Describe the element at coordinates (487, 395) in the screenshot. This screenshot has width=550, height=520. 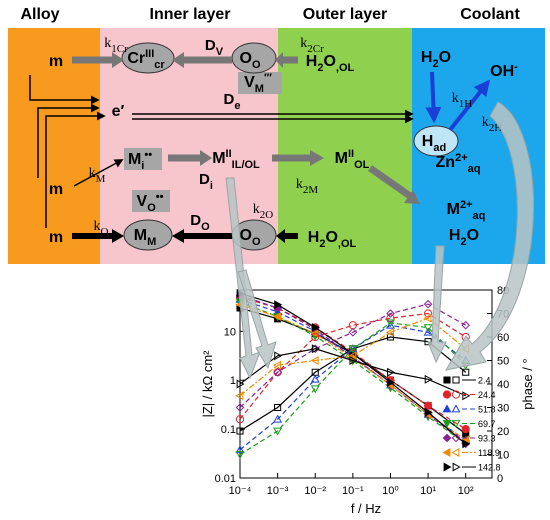
I see `legend-label: 24.4` at that location.